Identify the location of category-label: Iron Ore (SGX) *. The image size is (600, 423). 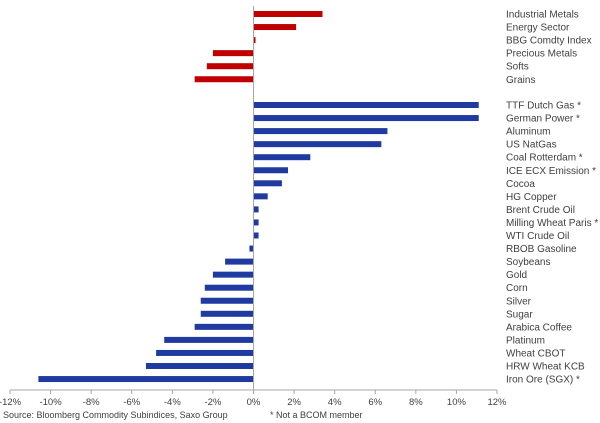
(543, 380).